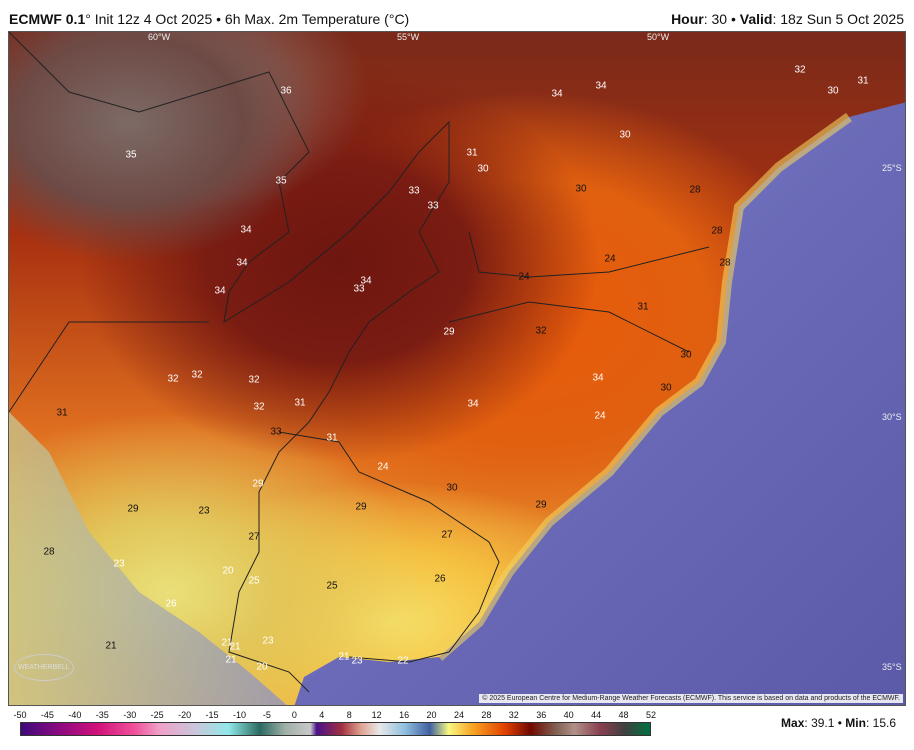  Describe the element at coordinates (157, 715) in the screenshot. I see `color-scale-tick: -25` at that location.